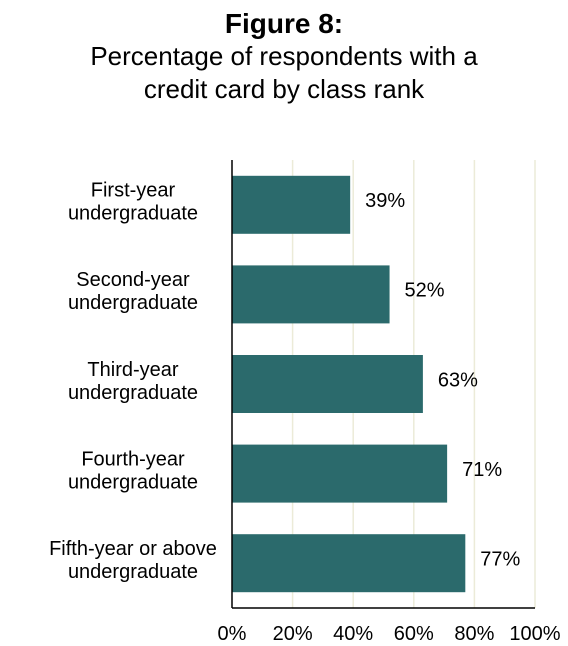 The image size is (568, 646). What do you see at coordinates (284, 89) in the screenshot?
I see `chart-title-line-2: credit card by class rank` at bounding box center [284, 89].